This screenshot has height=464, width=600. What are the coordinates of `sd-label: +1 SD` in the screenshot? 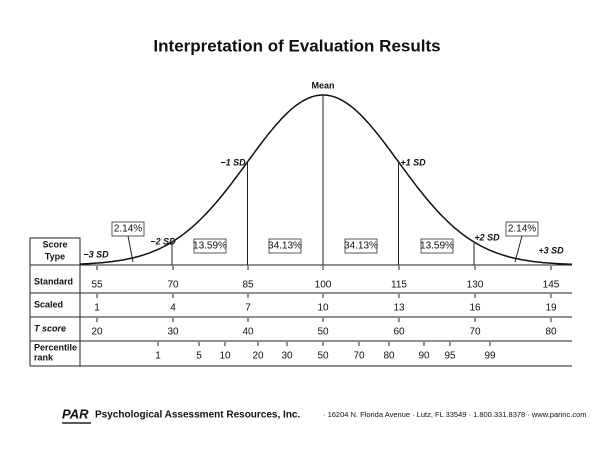 It's located at (413, 162).